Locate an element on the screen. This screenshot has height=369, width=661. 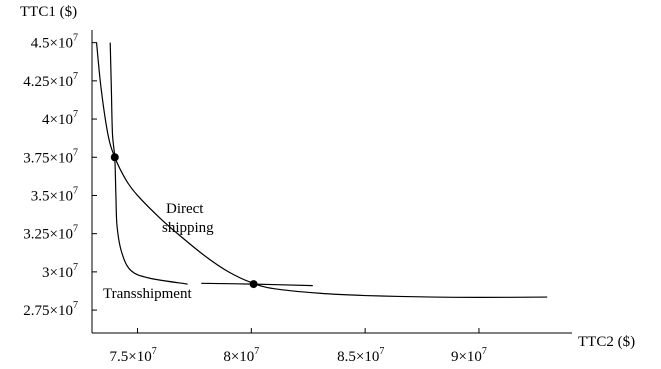
x-ticks: 7.5×10⁷ 8×10⁷ 8.5×10⁷ 9×10⁷ is located at coordinates (298, 346).